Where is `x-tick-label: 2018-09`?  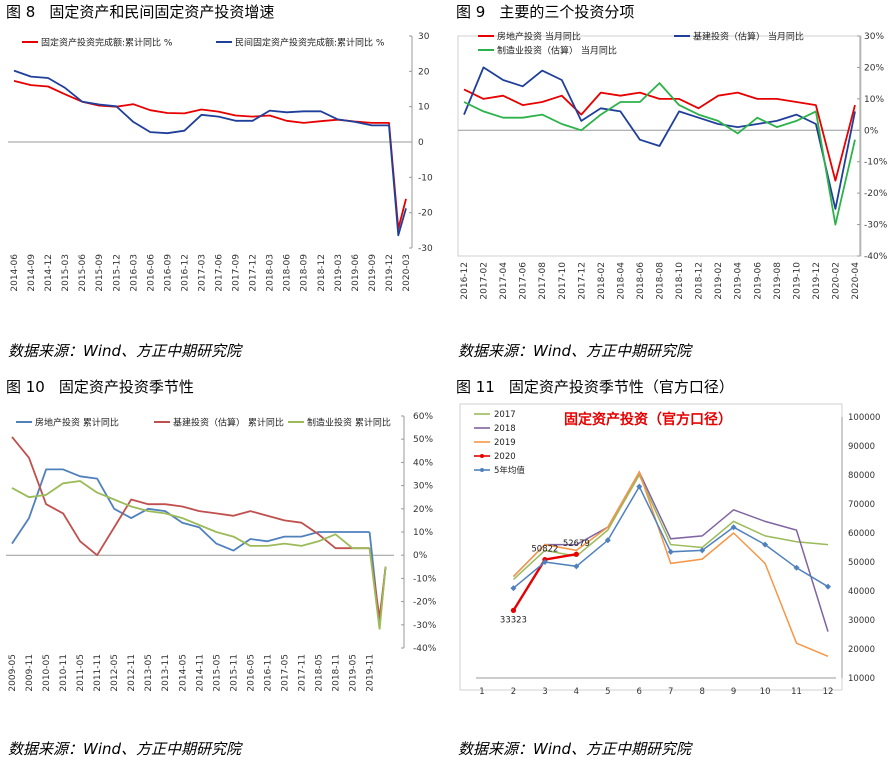
x-tick-label: 2018-09 is located at coordinates (305, 273).